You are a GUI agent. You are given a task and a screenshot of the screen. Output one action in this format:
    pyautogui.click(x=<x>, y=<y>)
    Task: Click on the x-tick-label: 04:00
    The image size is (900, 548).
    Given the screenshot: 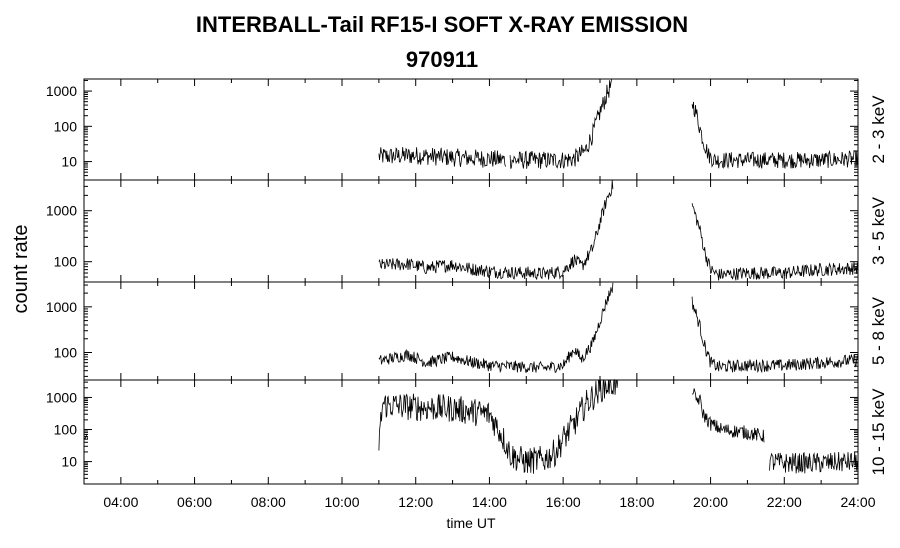 What is the action you would take?
    pyautogui.click(x=120, y=502)
    